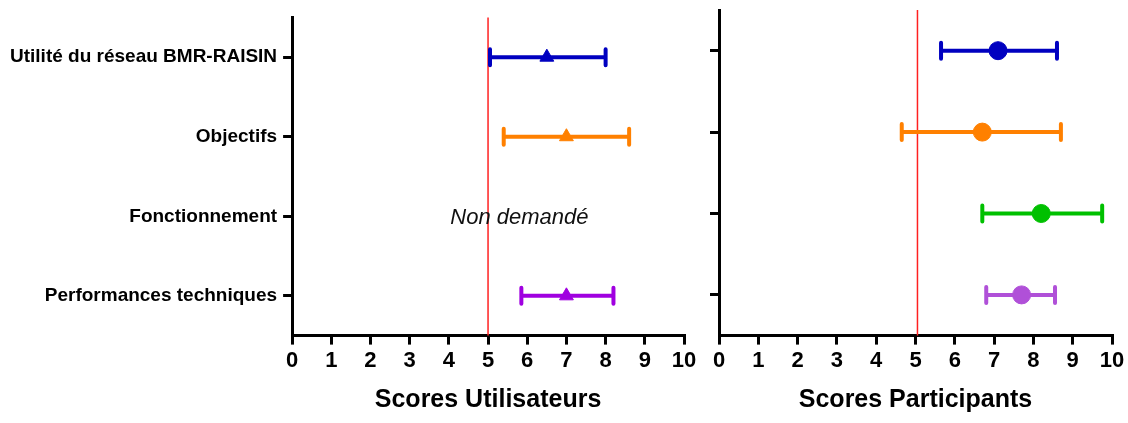  I want to click on y-tick-label: Performances techniques, so click(161, 295).